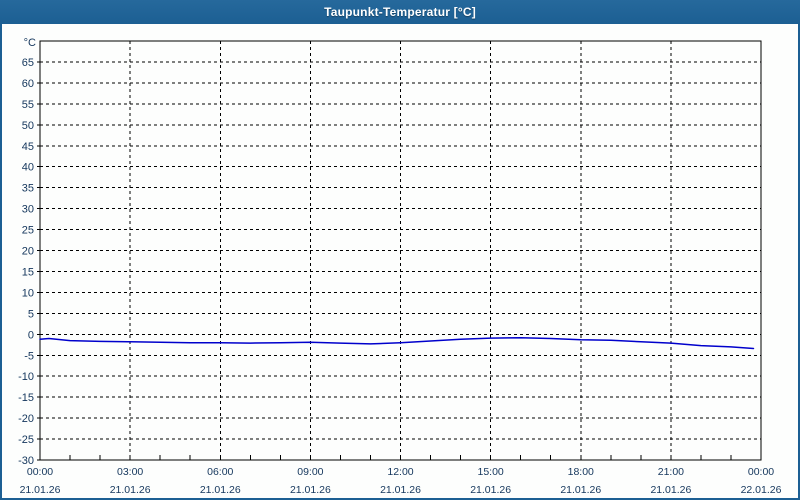 Image resolution: width=800 pixels, height=500 pixels. Describe the element at coordinates (28, 210) in the screenshot. I see `y-tick-label: 30` at that location.